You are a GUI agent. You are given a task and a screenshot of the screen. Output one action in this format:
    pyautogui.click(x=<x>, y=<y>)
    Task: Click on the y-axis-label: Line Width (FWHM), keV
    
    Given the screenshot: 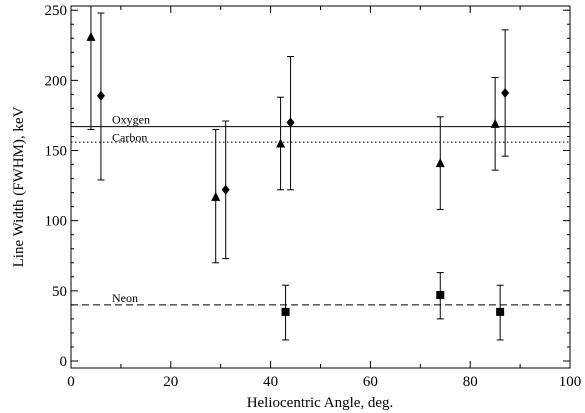 What is the action you would take?
    pyautogui.click(x=19, y=186)
    